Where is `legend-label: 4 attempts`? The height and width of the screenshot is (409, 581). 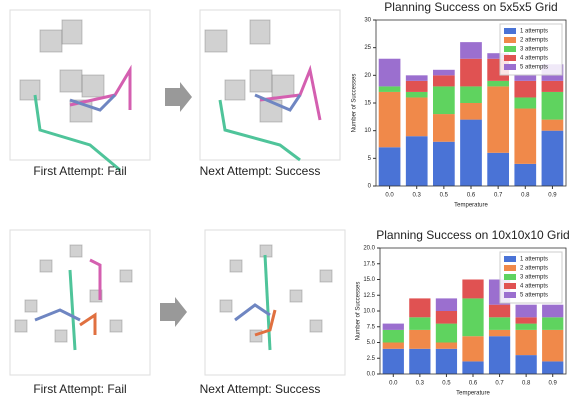 legend-label: 4 attempts is located at coordinates (534, 287).